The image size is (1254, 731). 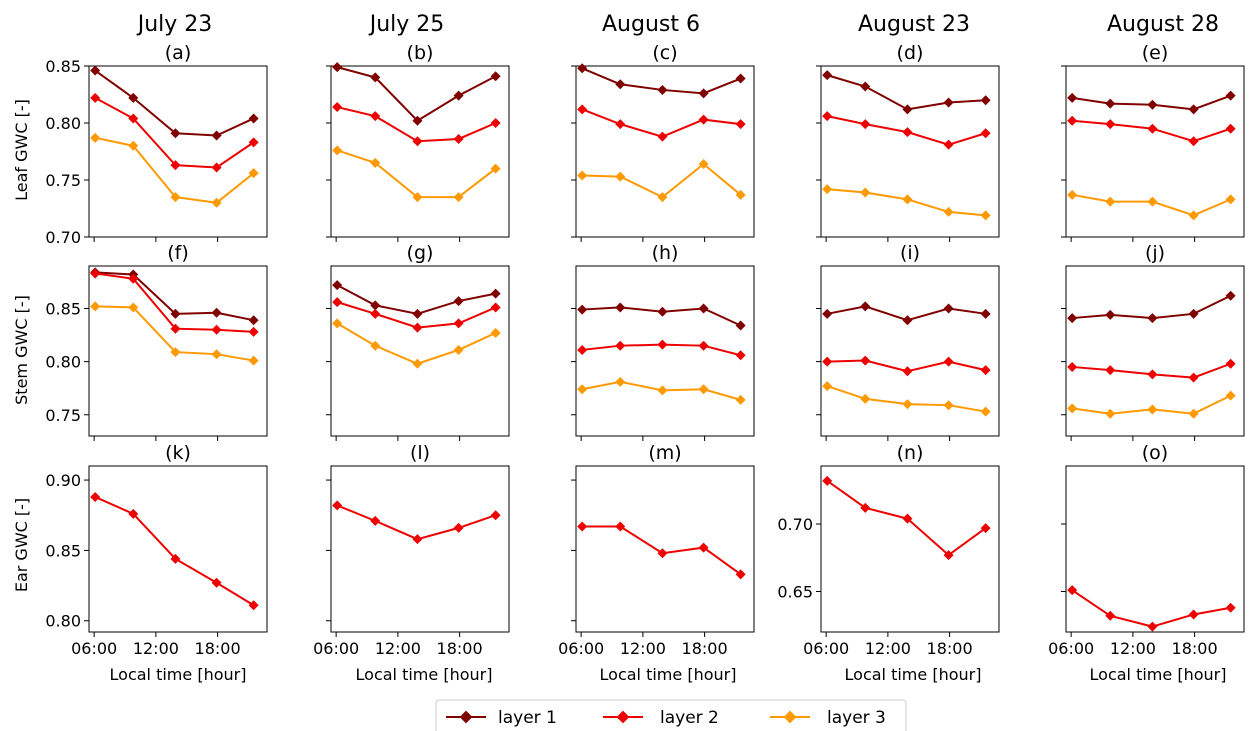 What do you see at coordinates (795, 592) in the screenshot?
I see `y-tick-label: 0.65` at bounding box center [795, 592].